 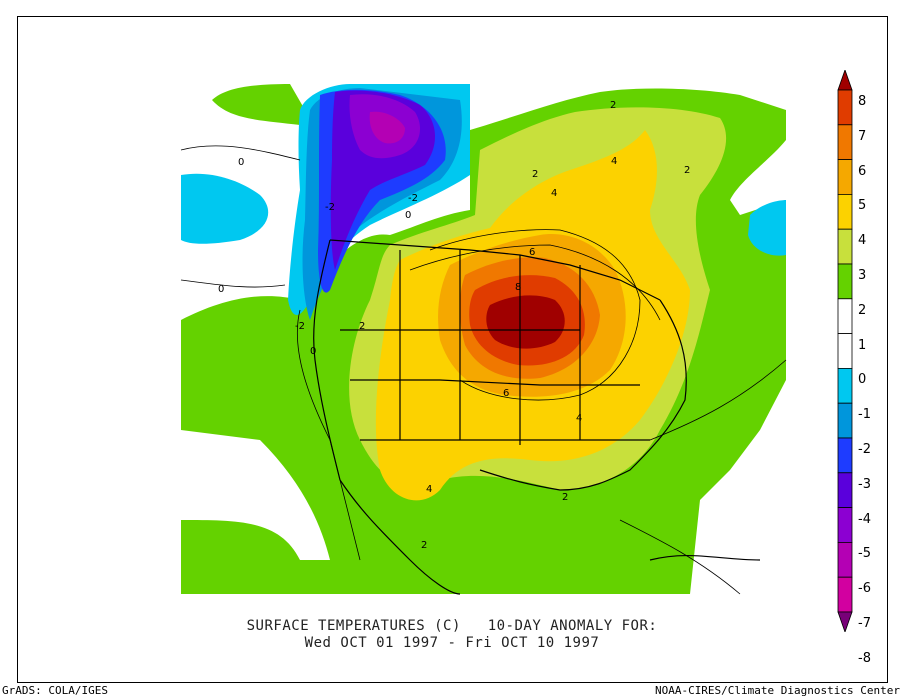 I want to click on colorbar-tick-label: 6, so click(x=862, y=171).